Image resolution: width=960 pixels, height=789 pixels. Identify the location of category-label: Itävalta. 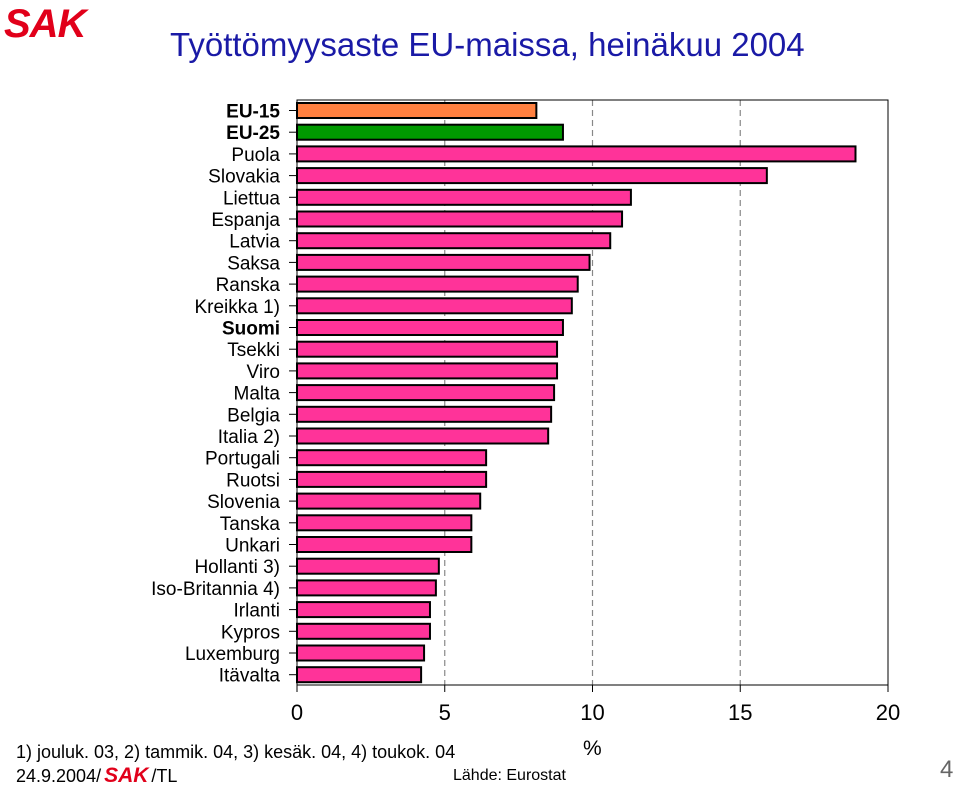
(250, 676).